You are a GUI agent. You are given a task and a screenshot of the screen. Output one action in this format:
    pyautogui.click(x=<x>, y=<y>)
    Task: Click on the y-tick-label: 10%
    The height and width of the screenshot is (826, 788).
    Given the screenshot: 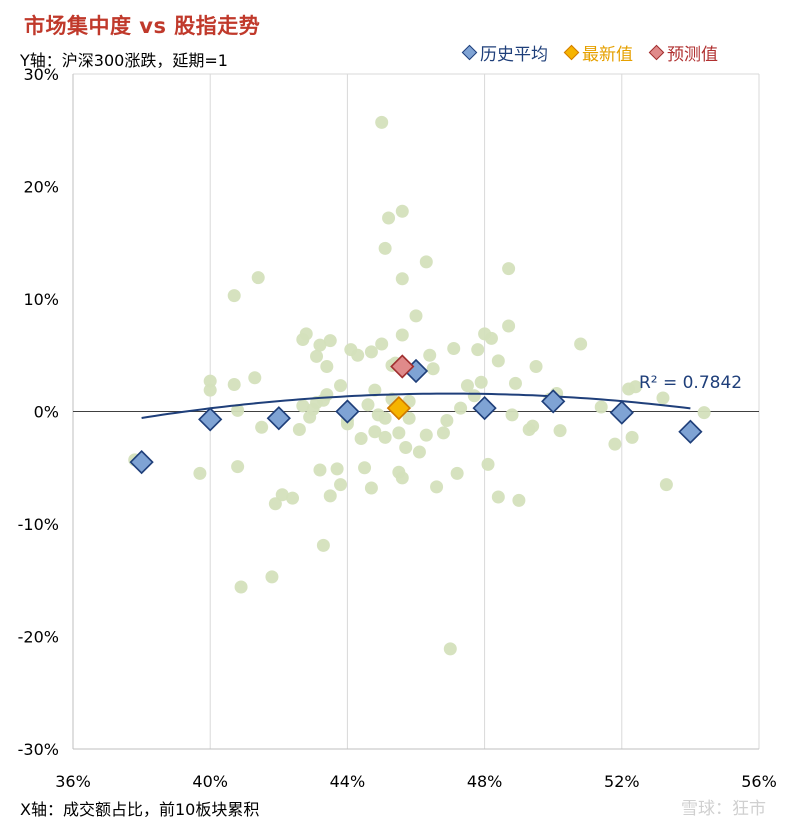 What is the action you would take?
    pyautogui.click(x=41, y=299)
    